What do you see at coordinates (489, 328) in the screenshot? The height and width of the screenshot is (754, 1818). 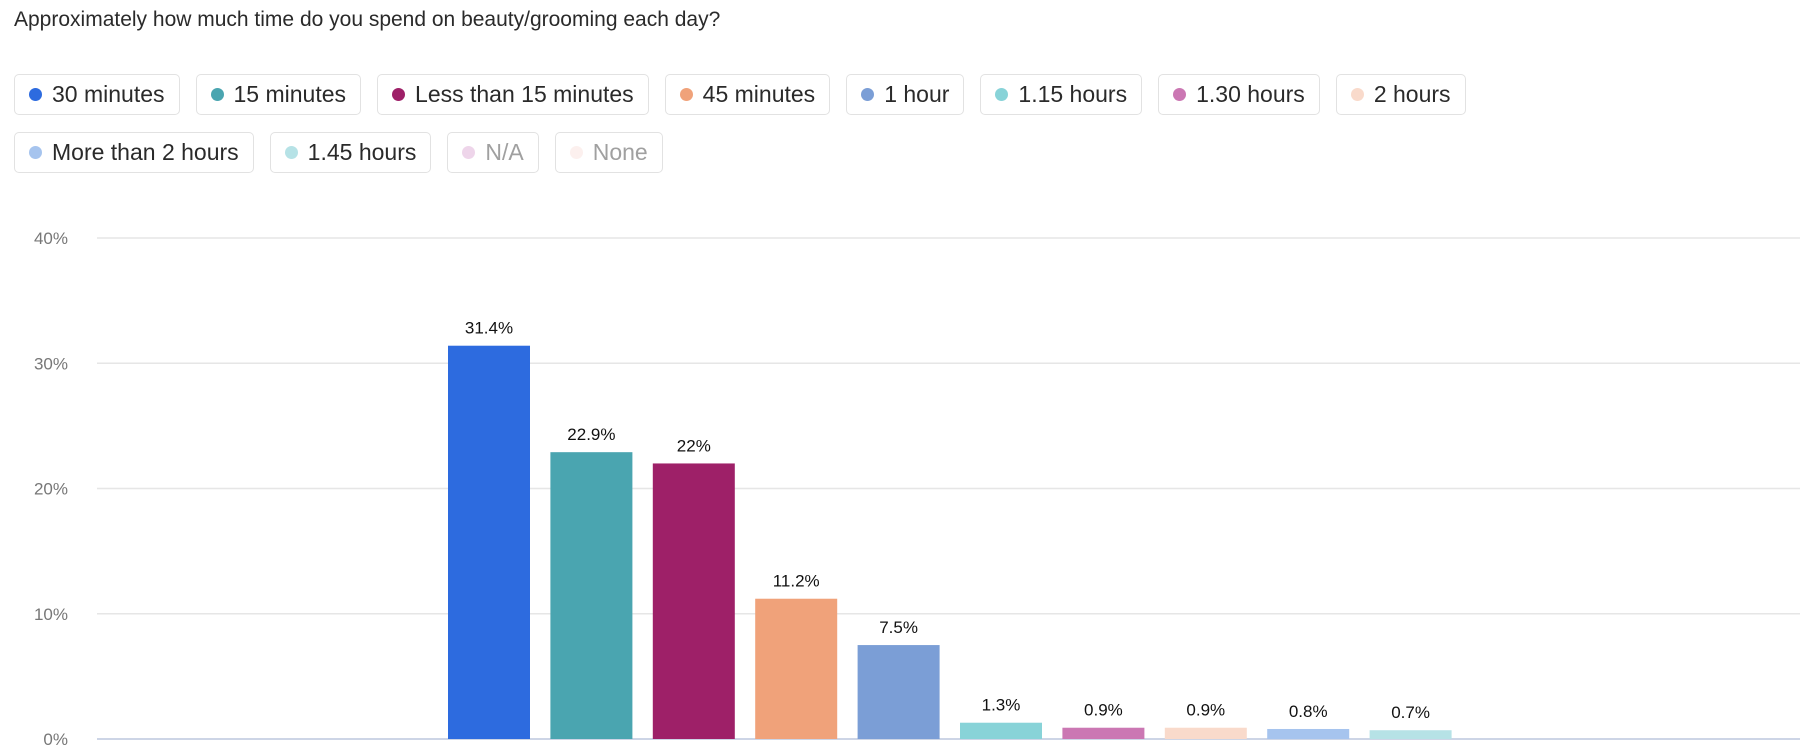 I see `data-label: 31.4%` at bounding box center [489, 328].